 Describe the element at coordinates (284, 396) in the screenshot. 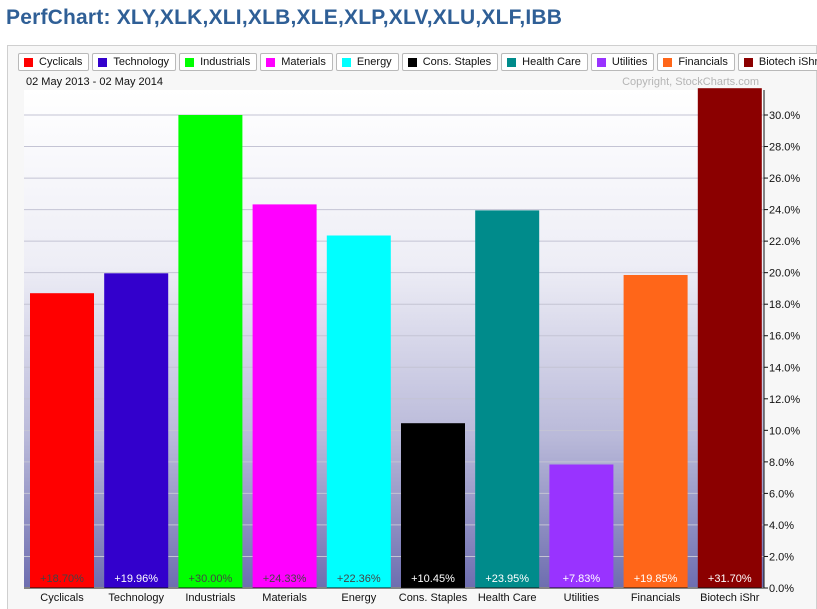

I see `bar-materials` at that location.